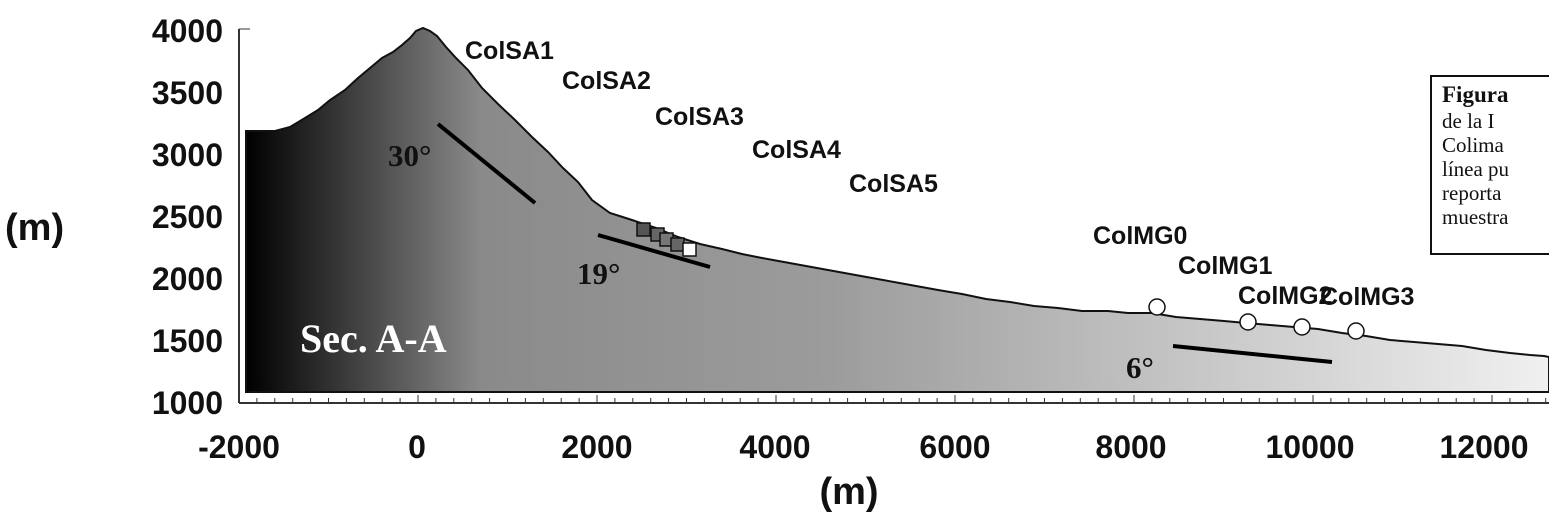  What do you see at coordinates (1472, 193) in the screenshot?
I see `caption-line-4: reporta` at bounding box center [1472, 193].